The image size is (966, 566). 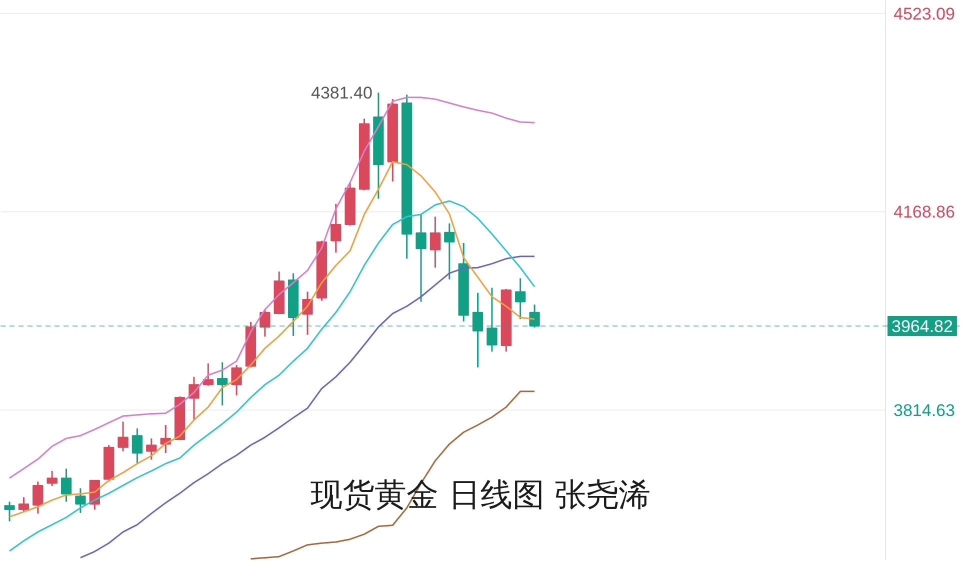 I want to click on ref-line-label: 3964.82, so click(x=922, y=326).